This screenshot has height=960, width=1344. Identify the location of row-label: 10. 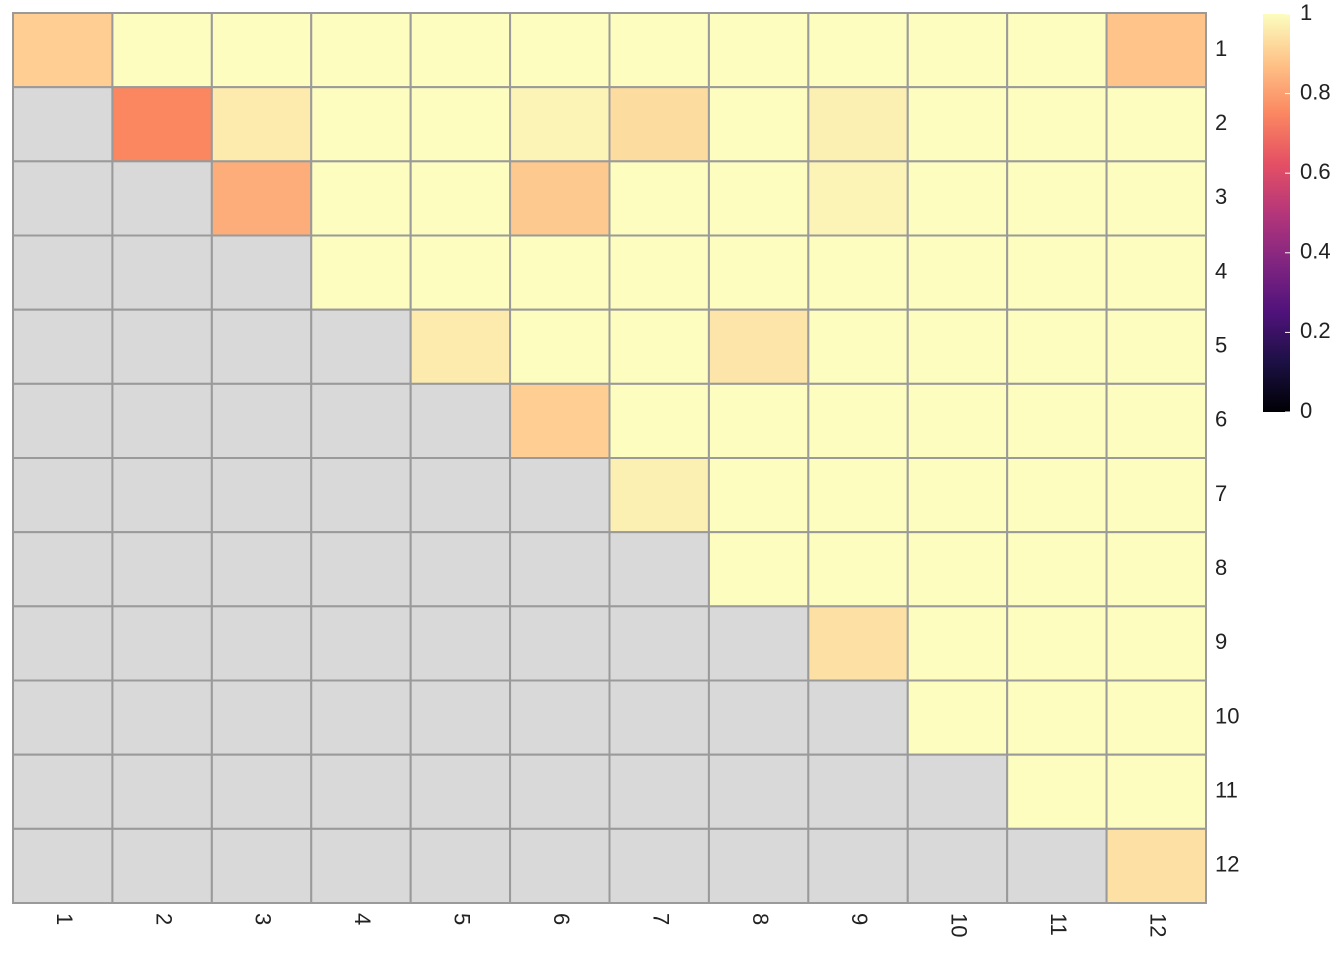
(1227, 715).